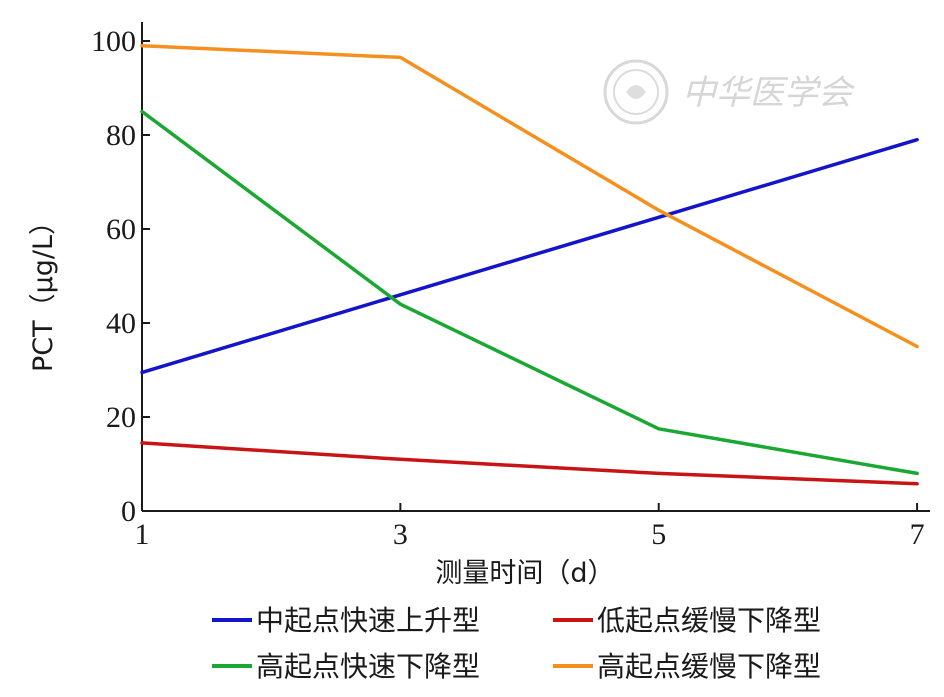 The width and height of the screenshot is (944, 697). What do you see at coordinates (43, 290) in the screenshot?
I see `y-axis-title: PCT（μg/L）` at bounding box center [43, 290].